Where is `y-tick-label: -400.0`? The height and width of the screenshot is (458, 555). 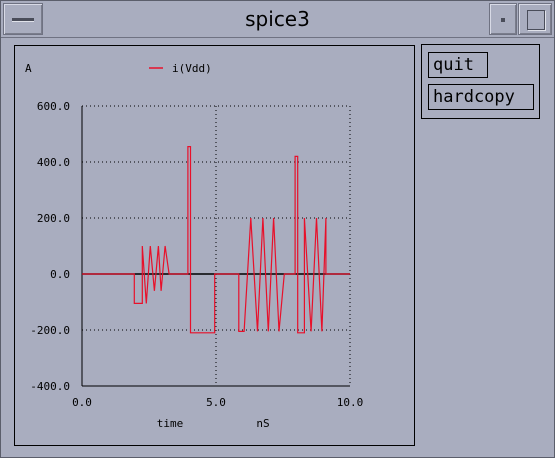 y-tick-label: -400.0 is located at coordinates (50, 386).